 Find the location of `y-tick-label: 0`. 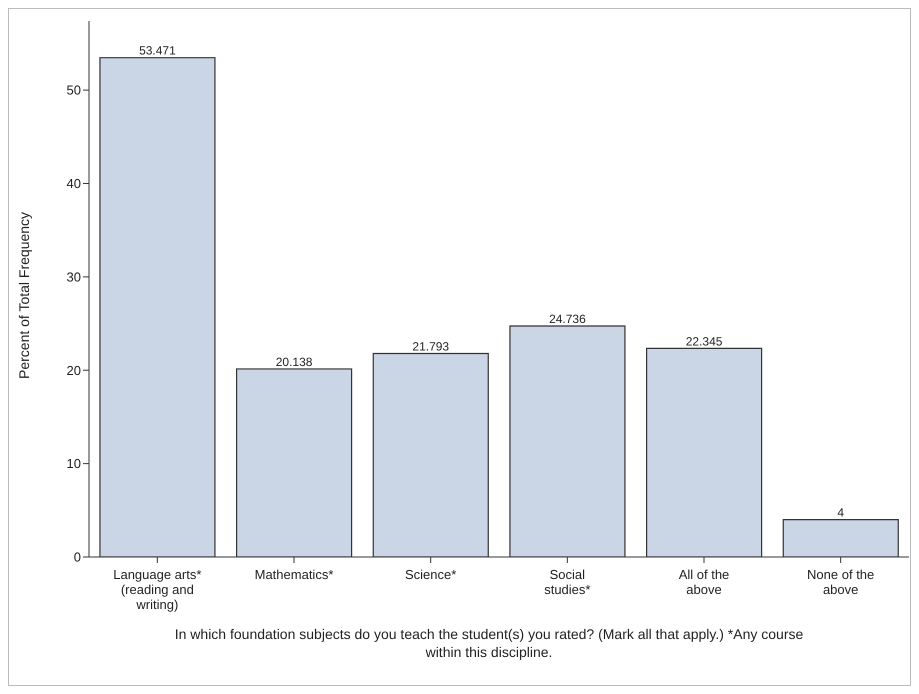

y-tick-label: 0 is located at coordinates (77, 557).